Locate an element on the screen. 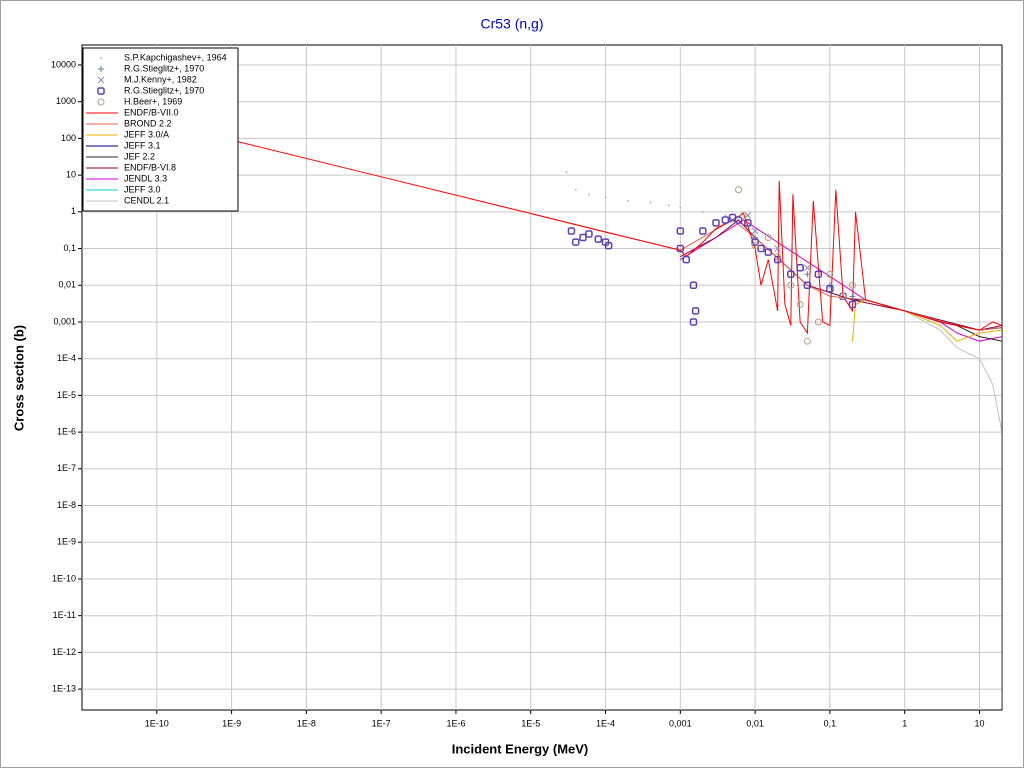  legend-label: ENDF/B-VII.0 is located at coordinates (151, 112).